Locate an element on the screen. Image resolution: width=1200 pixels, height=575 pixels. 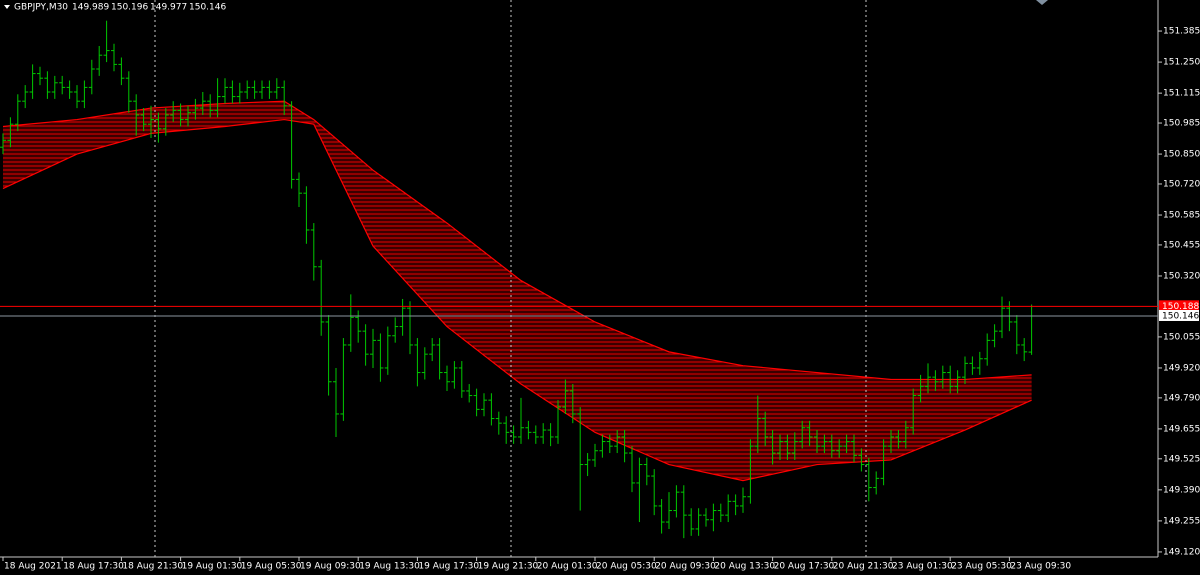
x-tick-label: 23 Aug 09:30 is located at coordinates (1040, 567).